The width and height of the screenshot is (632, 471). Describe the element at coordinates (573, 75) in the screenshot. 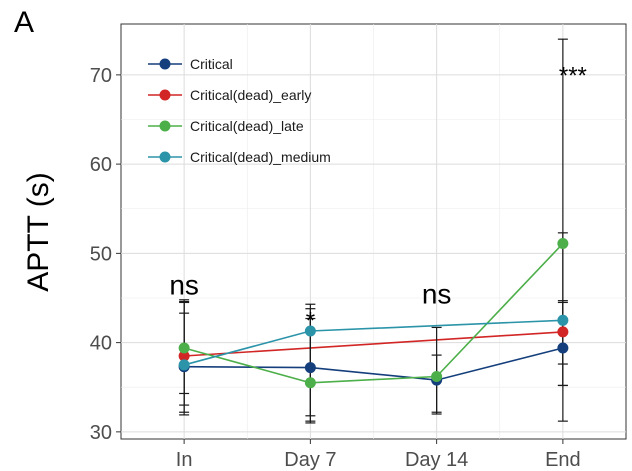

I see `annotation-label: ***` at that location.